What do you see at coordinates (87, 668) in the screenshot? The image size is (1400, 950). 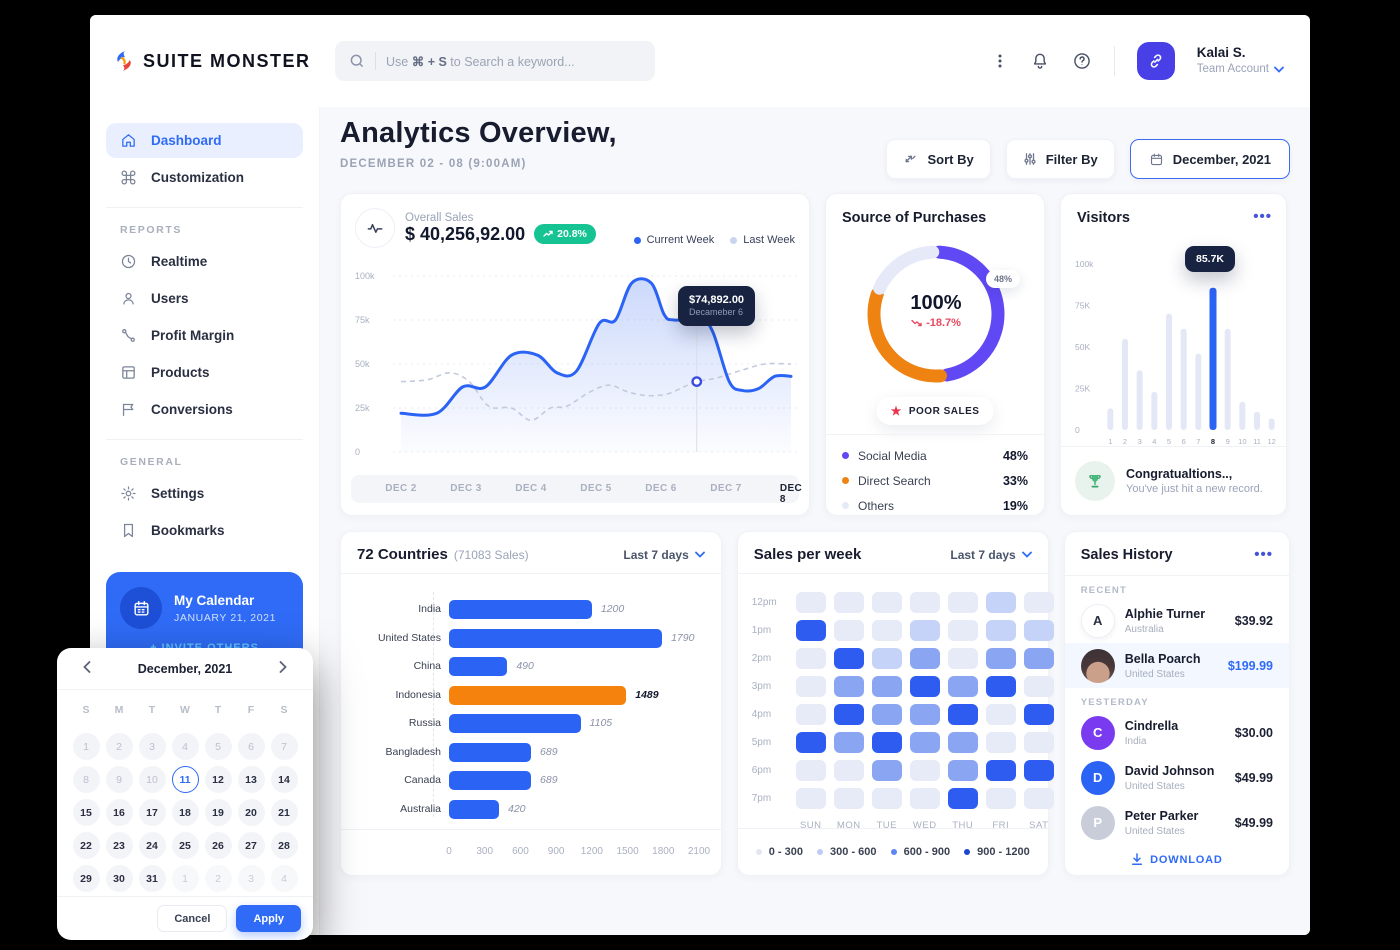 I see `prev-month-button` at bounding box center [87, 668].